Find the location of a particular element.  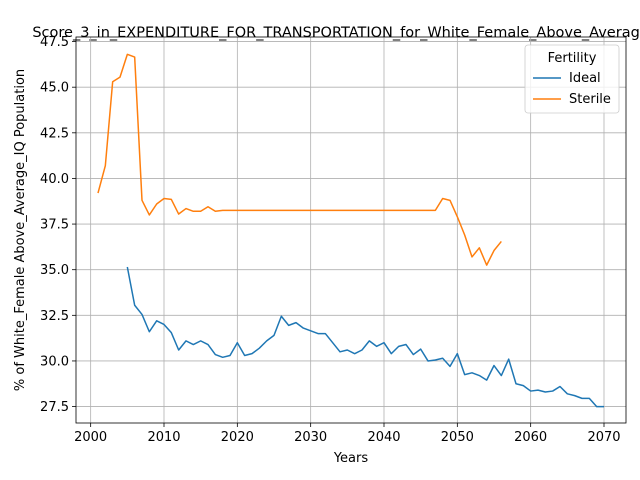

legend-box is located at coordinates (572, 79).